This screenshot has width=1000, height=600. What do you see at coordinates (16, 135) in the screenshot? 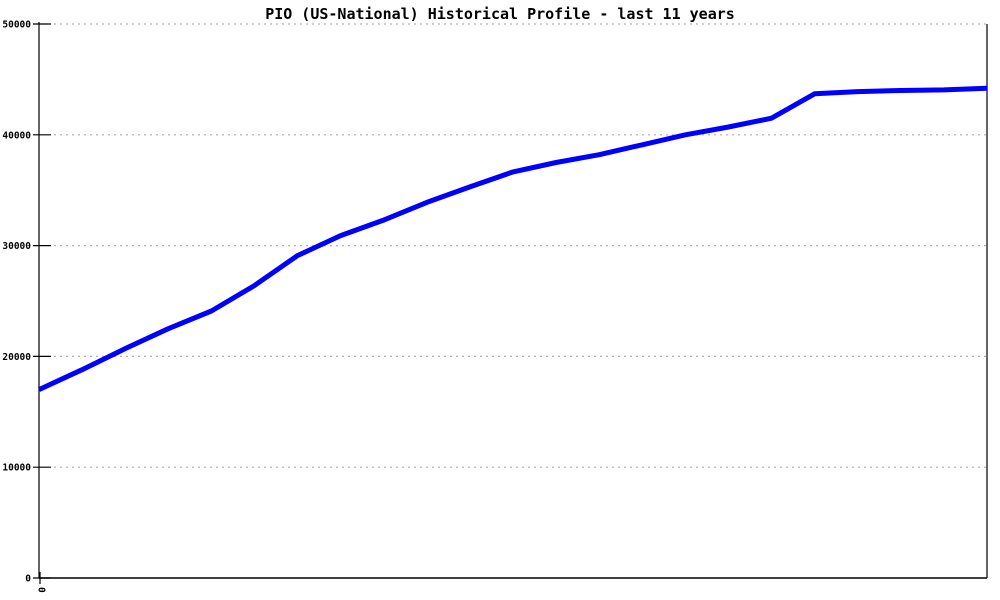
I see `y-axis-tick-label: 40000` at bounding box center [16, 135].